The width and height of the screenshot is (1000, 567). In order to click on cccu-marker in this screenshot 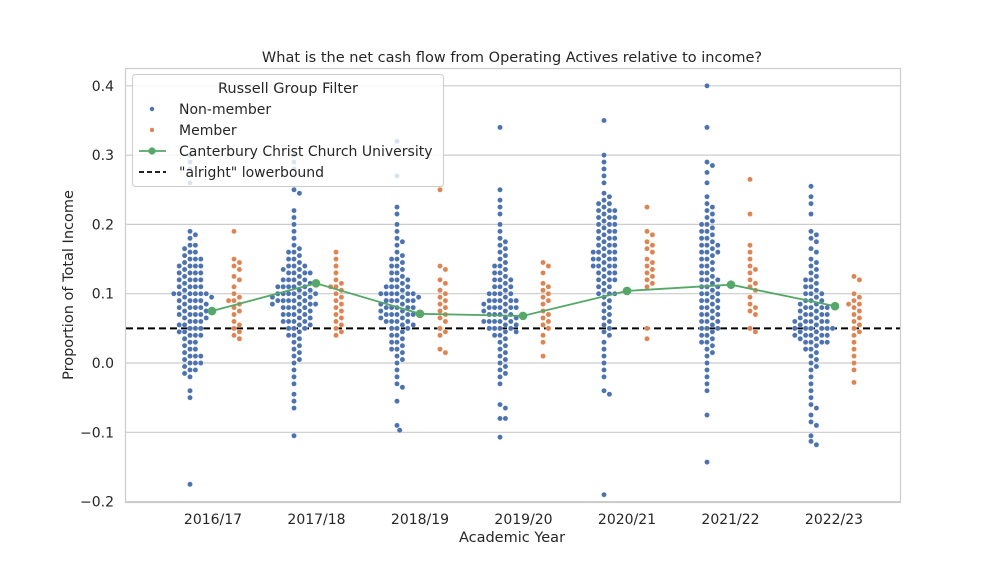, I will do `click(523, 316)`.